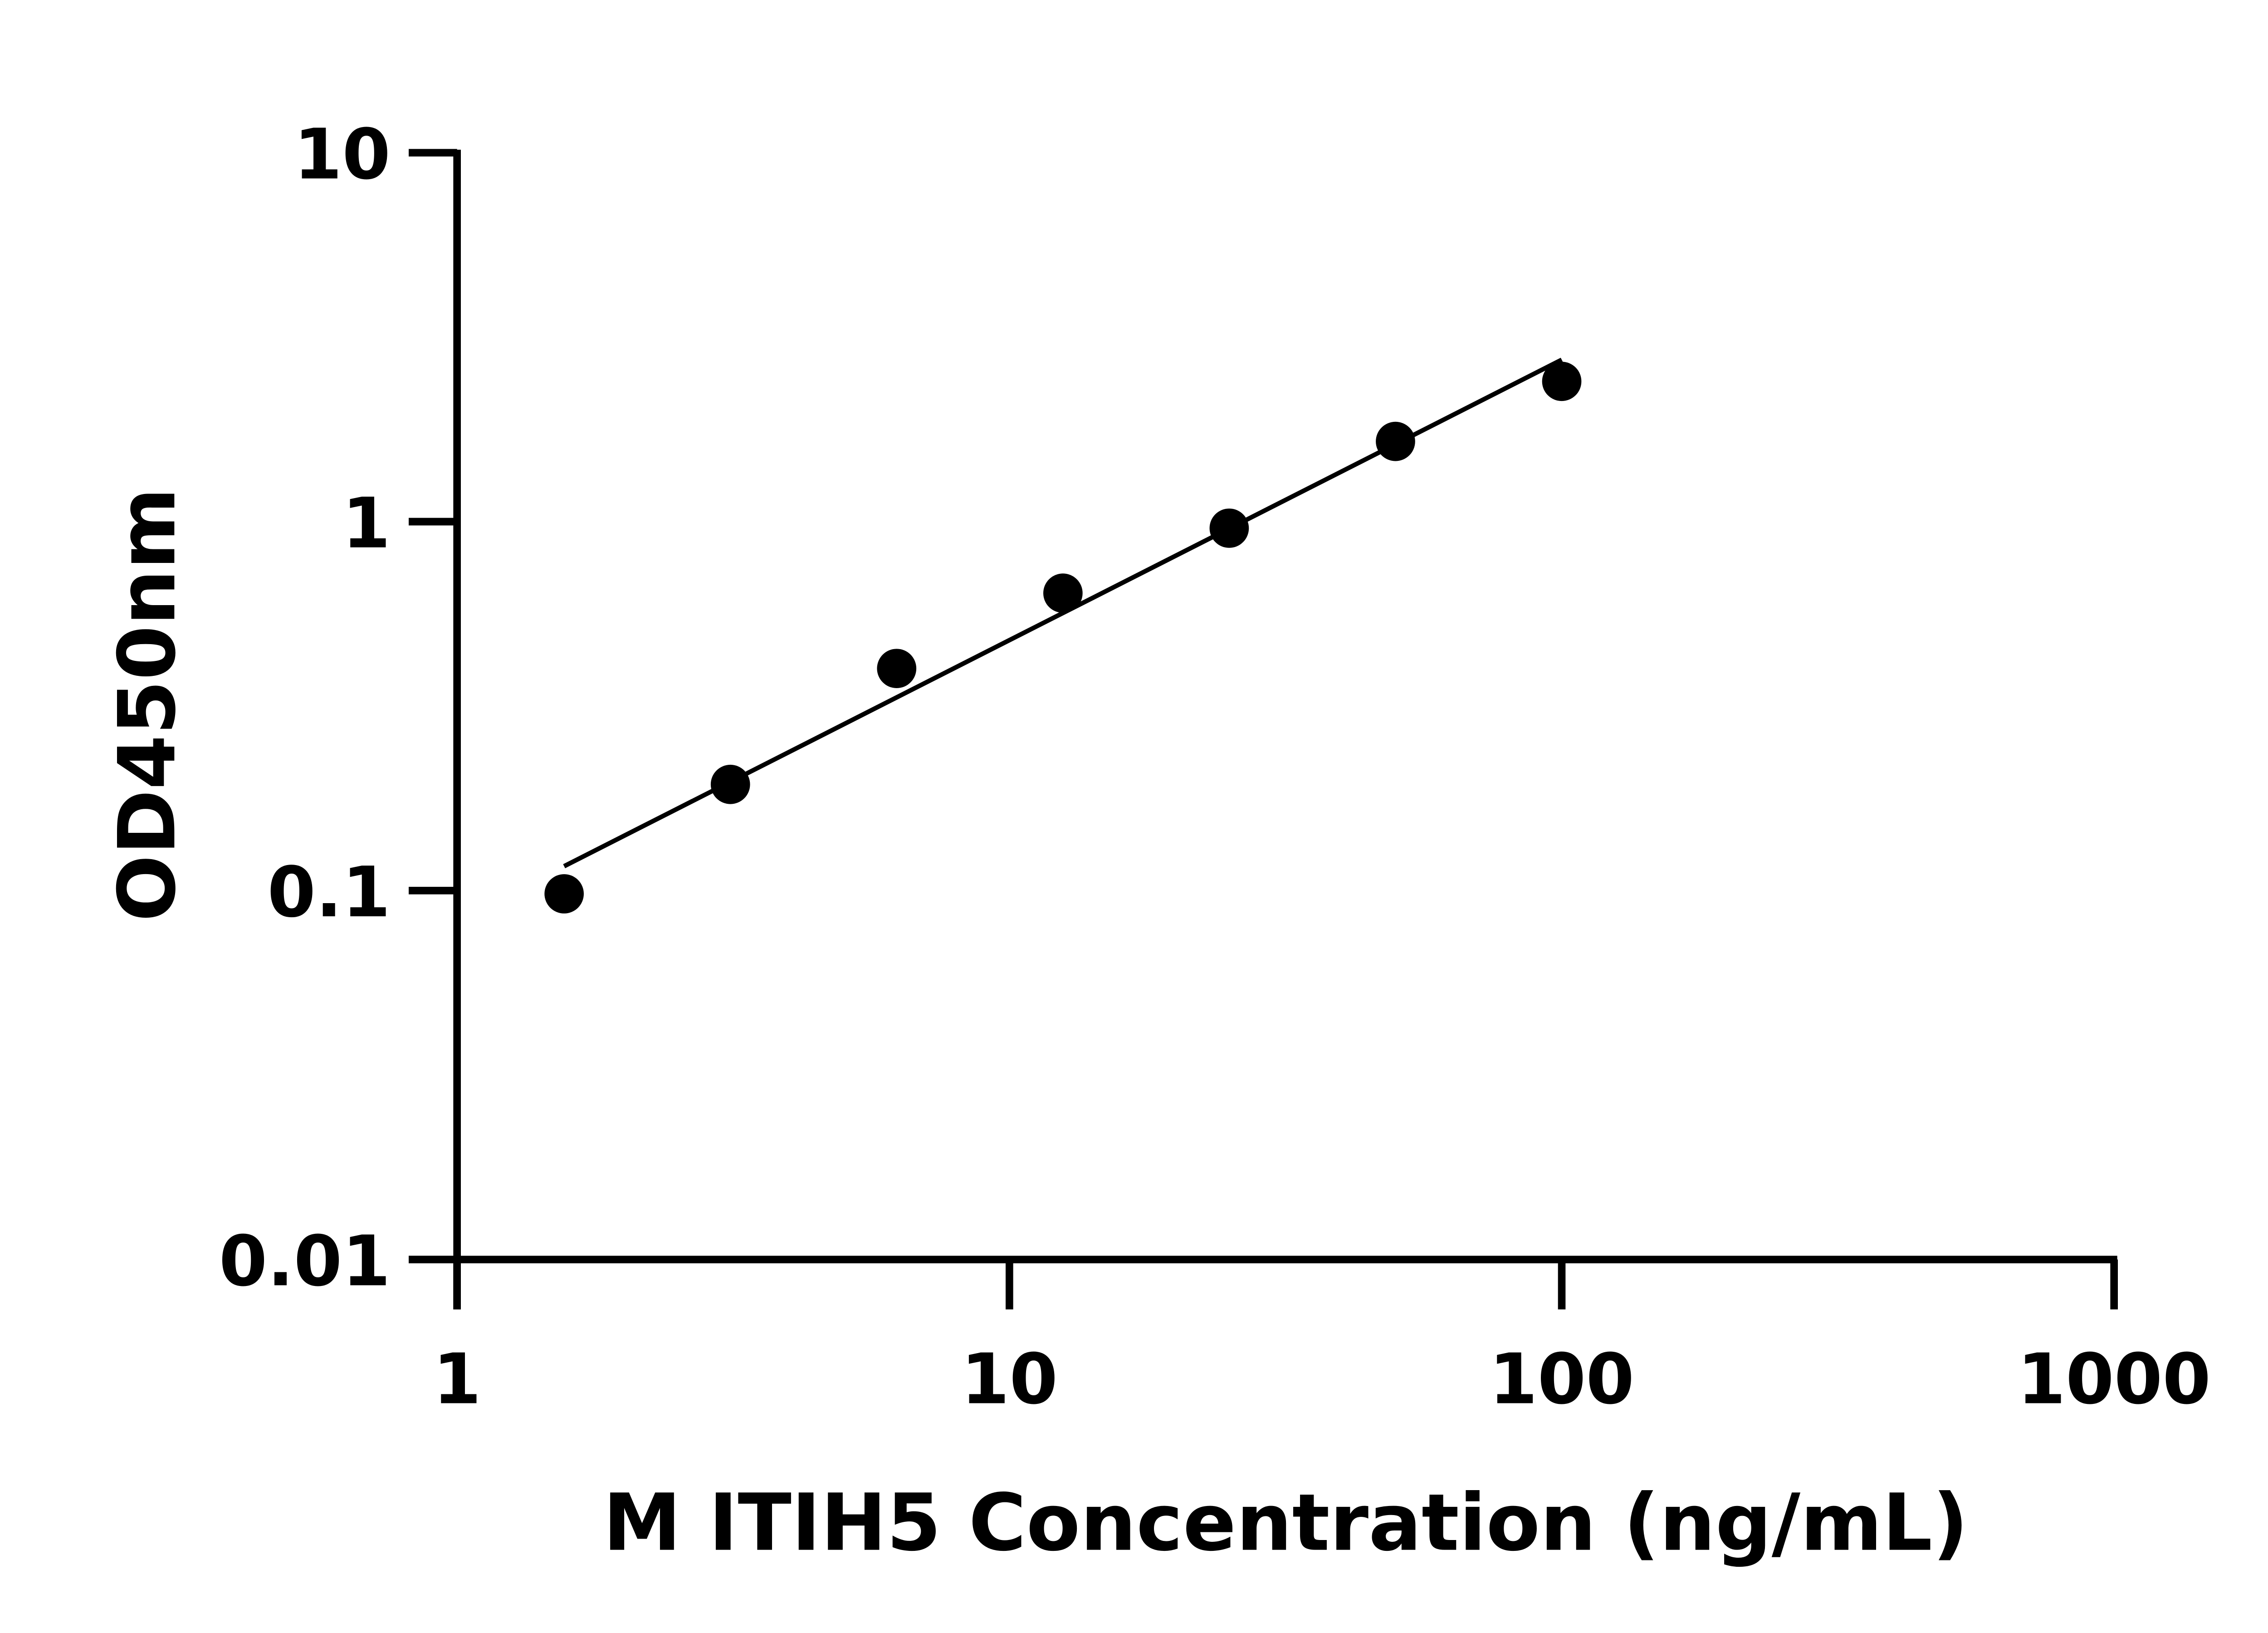 The image size is (2268, 1633). Describe the element at coordinates (305, 1261) in the screenshot. I see `y-tick-label: 0.01` at that location.